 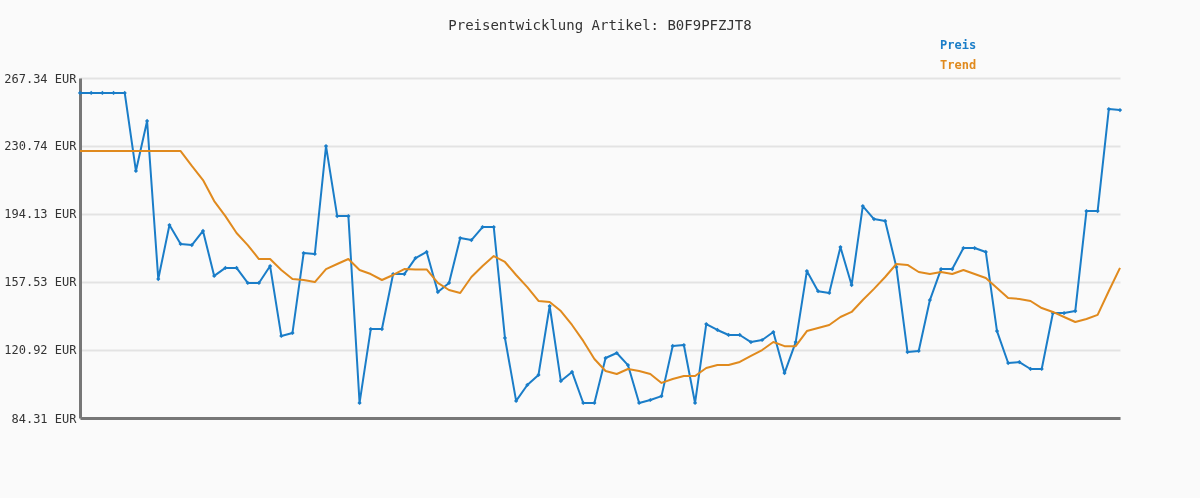 I want to click on y-tick-label: 84.31 EUR, so click(x=44, y=418).